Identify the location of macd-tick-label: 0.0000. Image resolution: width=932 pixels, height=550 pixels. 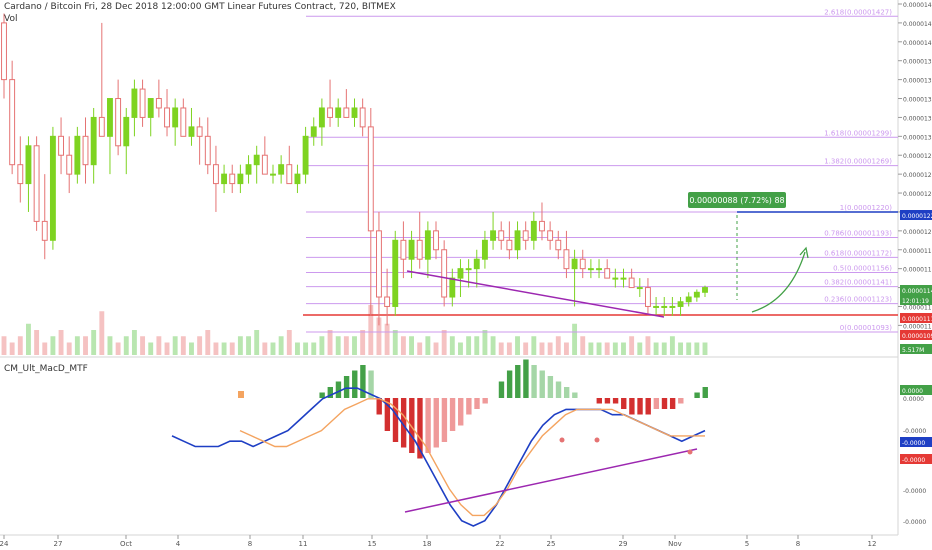
(913, 399).